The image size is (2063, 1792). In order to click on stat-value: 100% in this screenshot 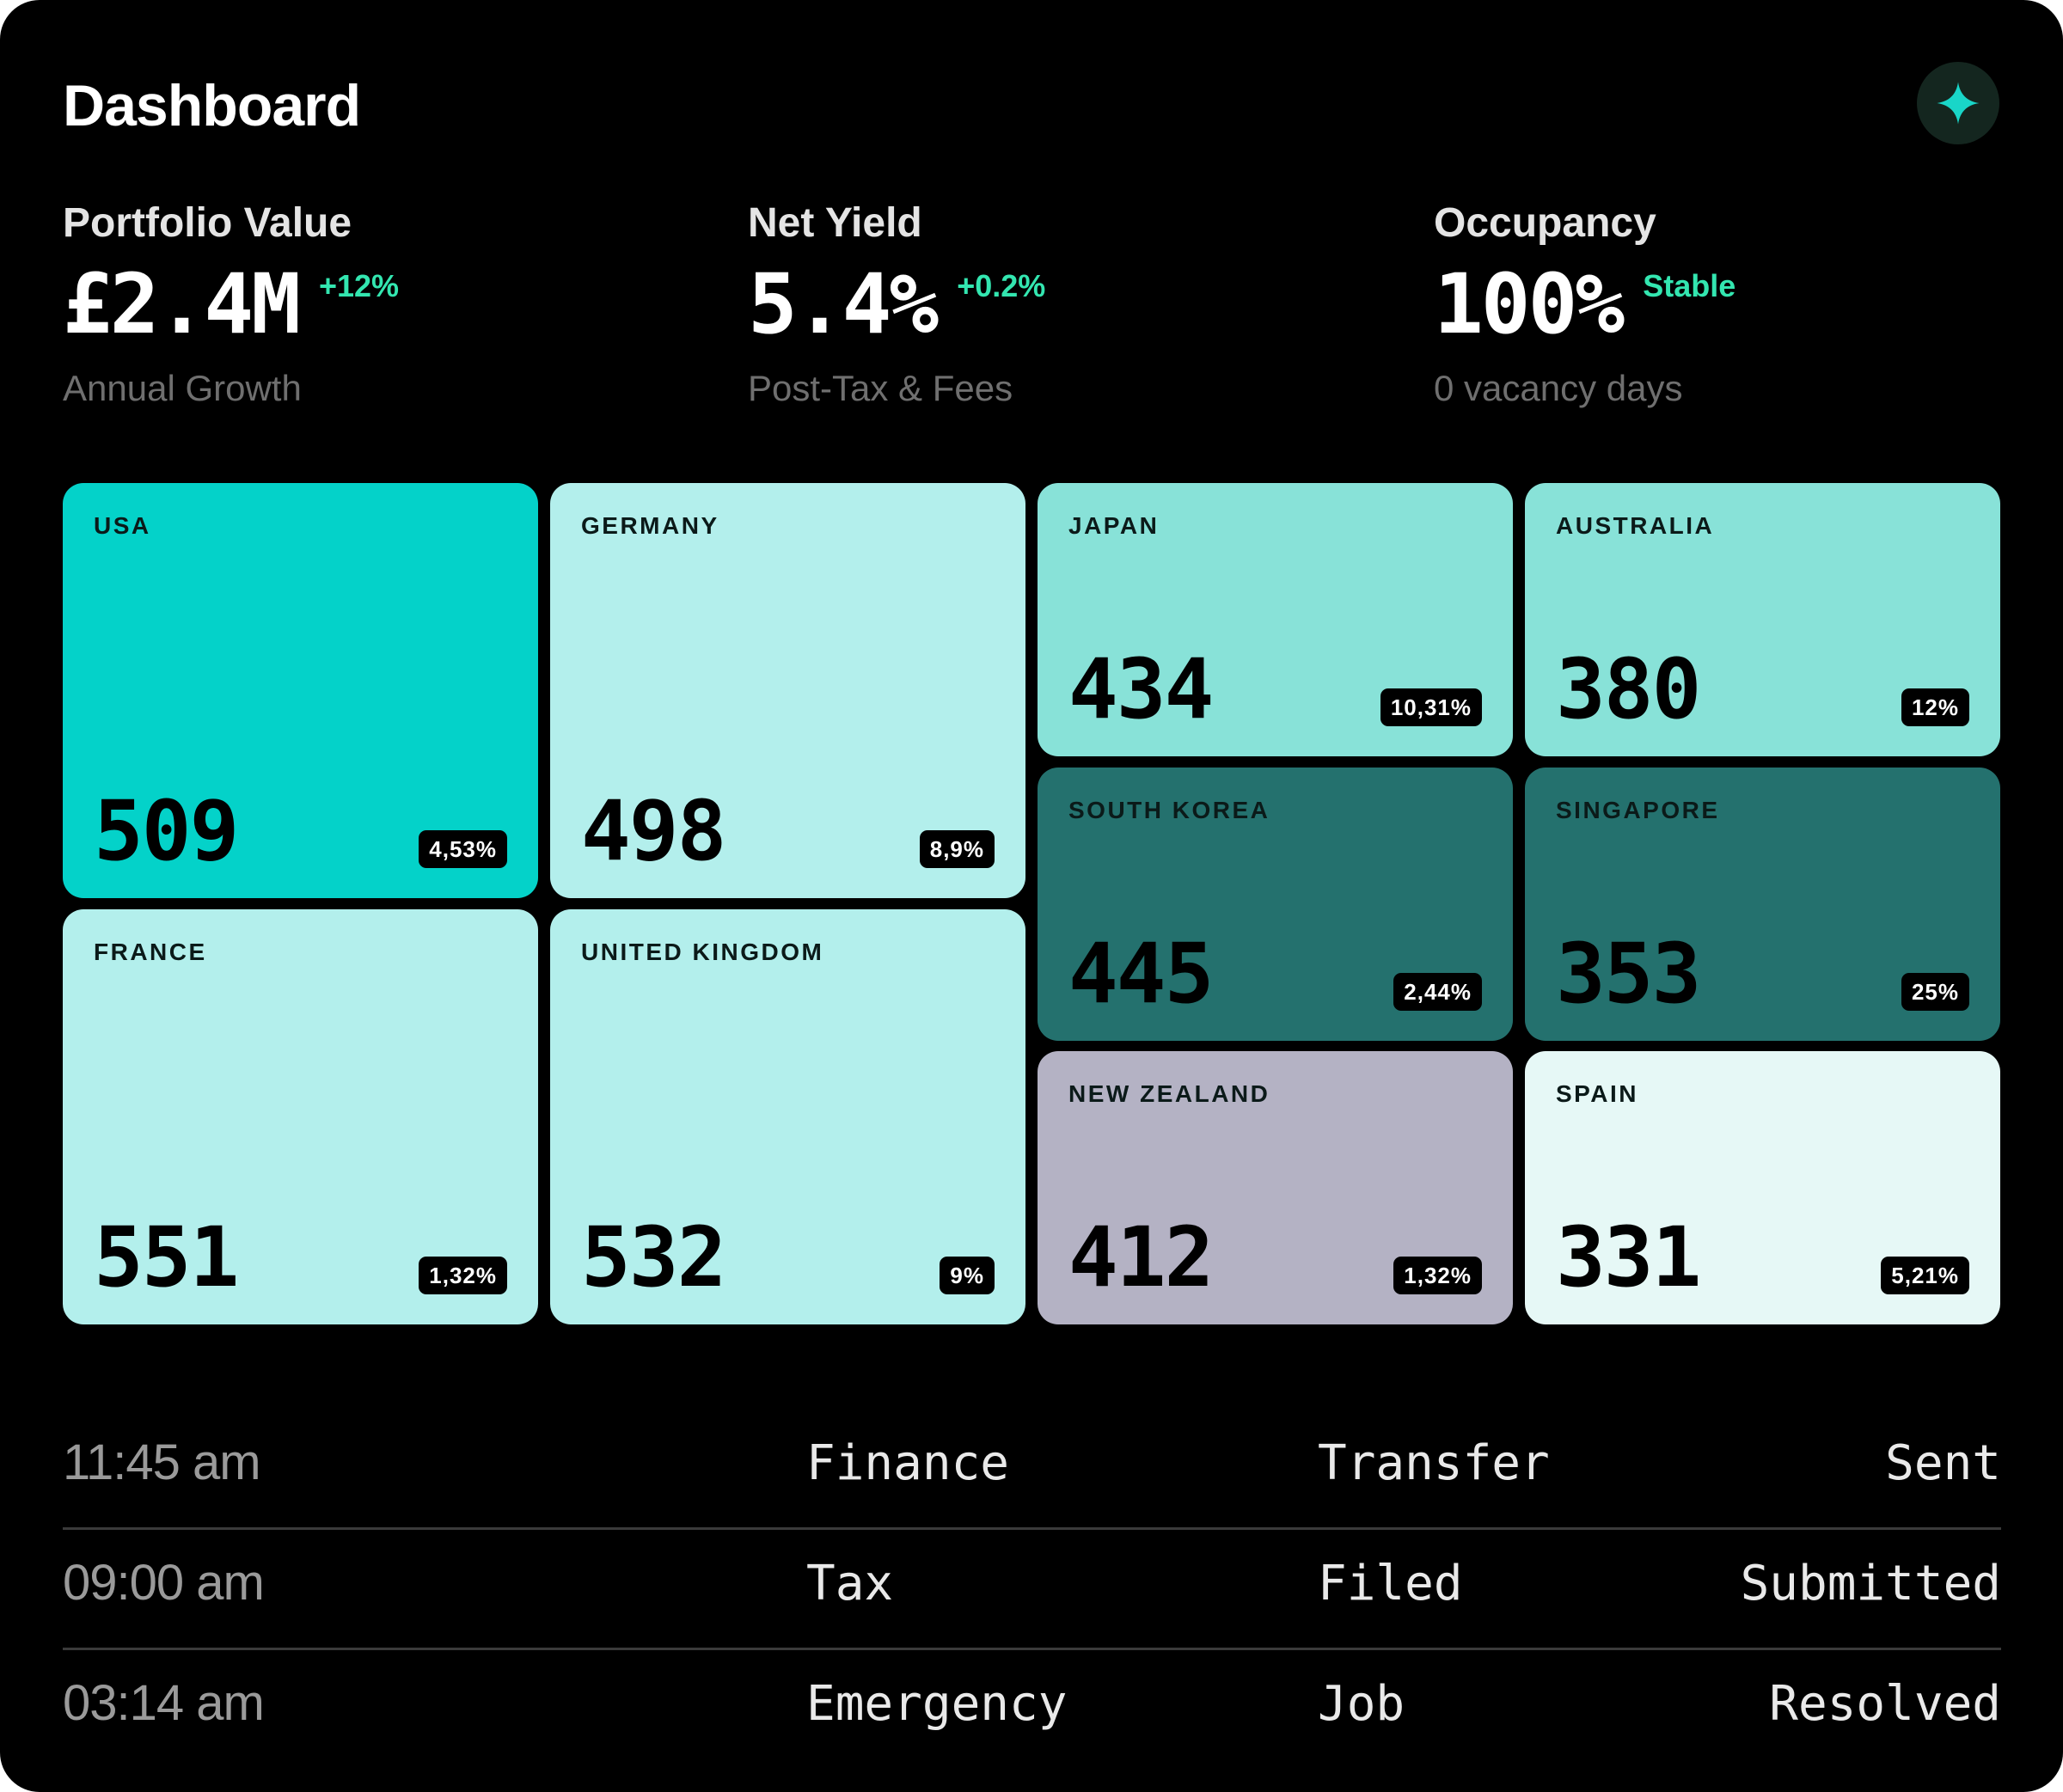, I will do `click(1529, 304)`.